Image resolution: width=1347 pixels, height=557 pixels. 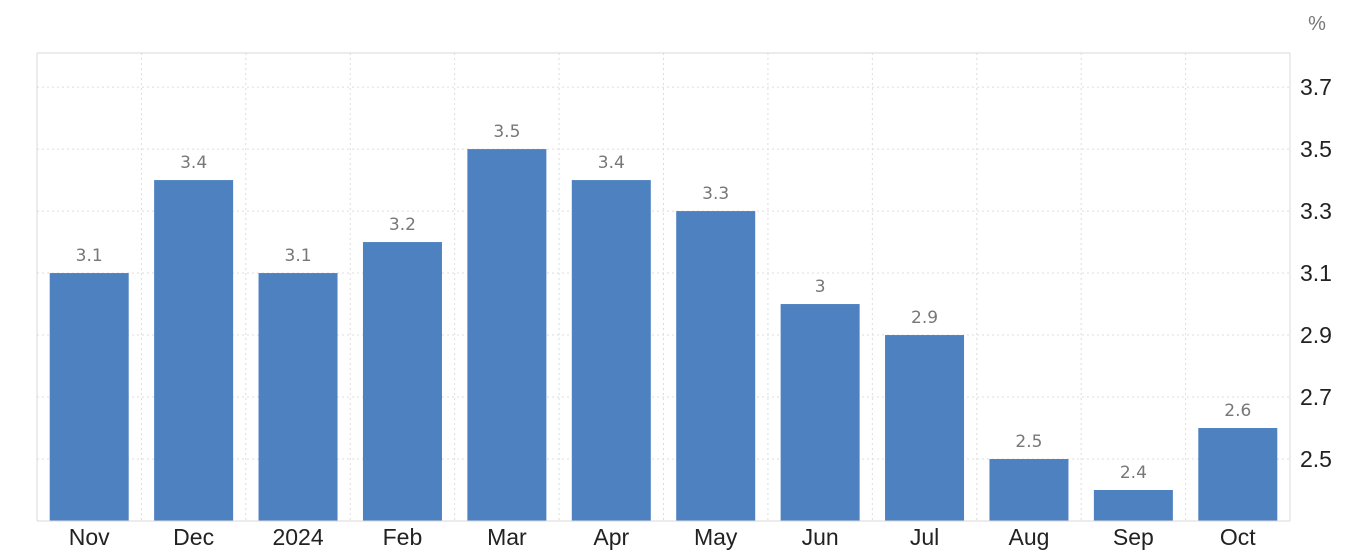 I want to click on bar-jul, so click(x=925, y=428).